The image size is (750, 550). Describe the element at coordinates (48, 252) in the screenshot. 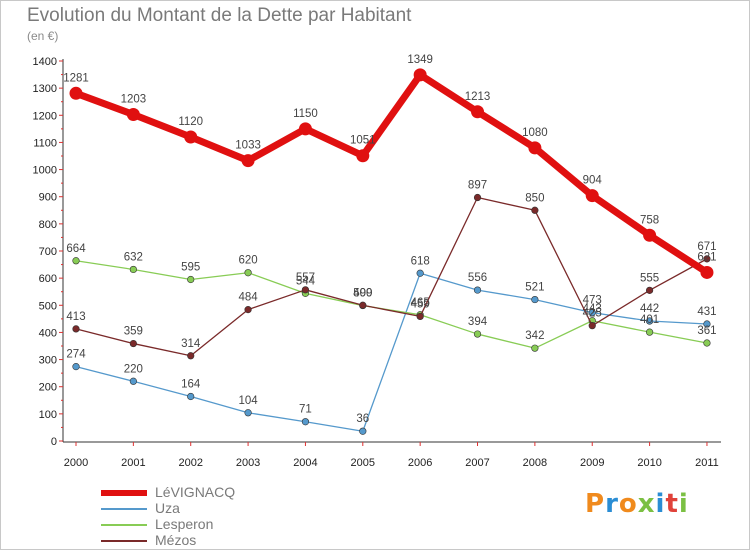

I see `y-tick-label: 700` at that location.